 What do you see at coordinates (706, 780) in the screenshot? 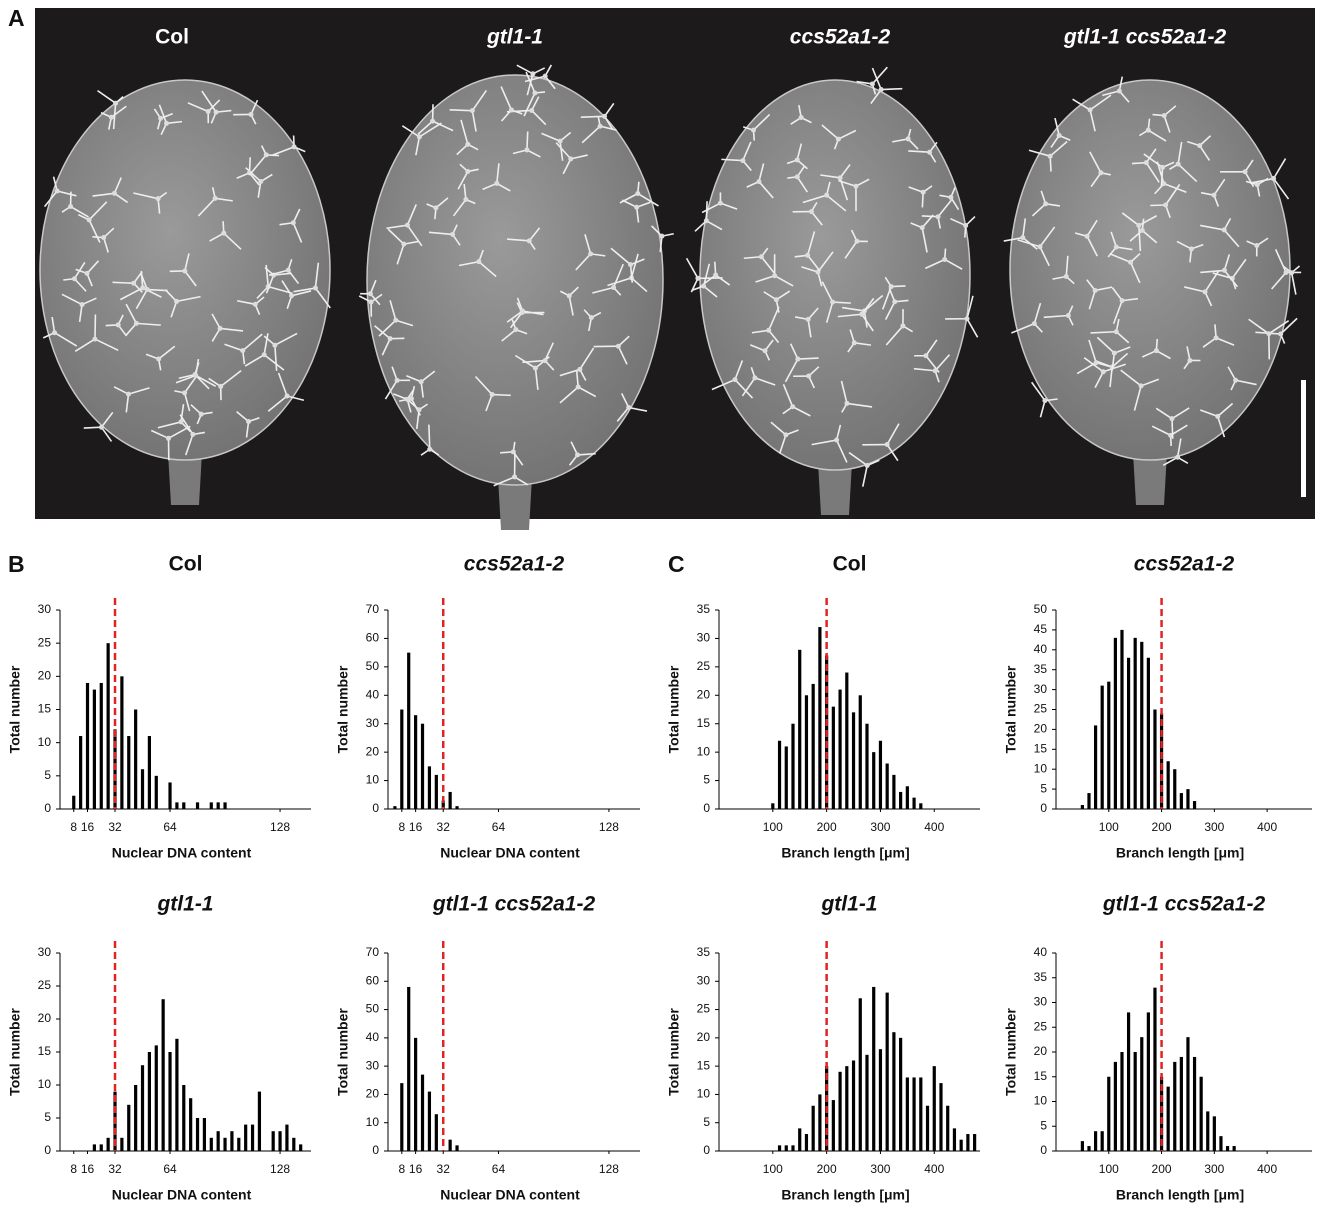
I see `y-tick-label: 5` at bounding box center [706, 780].